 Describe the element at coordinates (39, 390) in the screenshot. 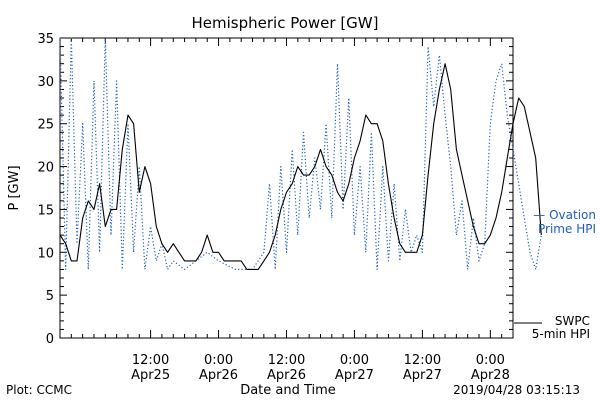

I see `plot-credit: Plot: CCMC` at that location.